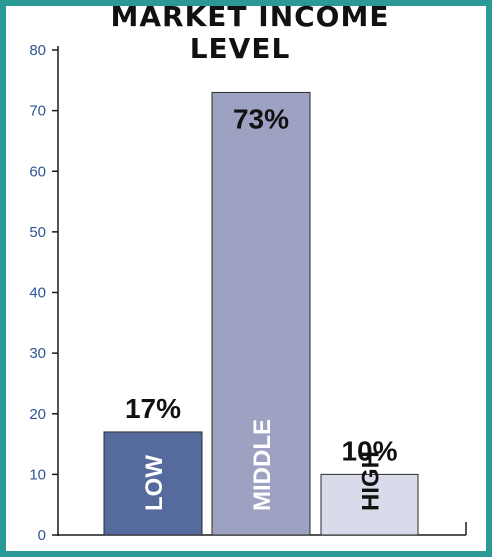  Describe the element at coordinates (37, 171) in the screenshot. I see `y-tick-label-60: 60` at that location.